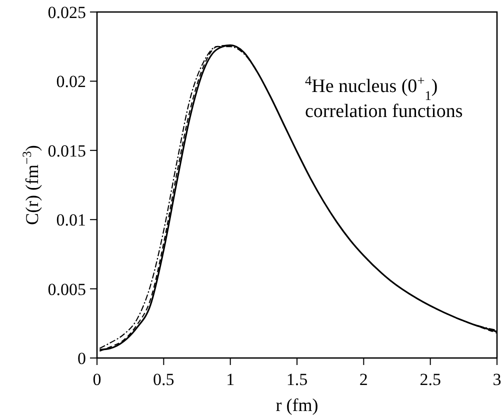 The height and width of the screenshot is (419, 501). I want to click on x-axis-title: r (fm), so click(297, 405).